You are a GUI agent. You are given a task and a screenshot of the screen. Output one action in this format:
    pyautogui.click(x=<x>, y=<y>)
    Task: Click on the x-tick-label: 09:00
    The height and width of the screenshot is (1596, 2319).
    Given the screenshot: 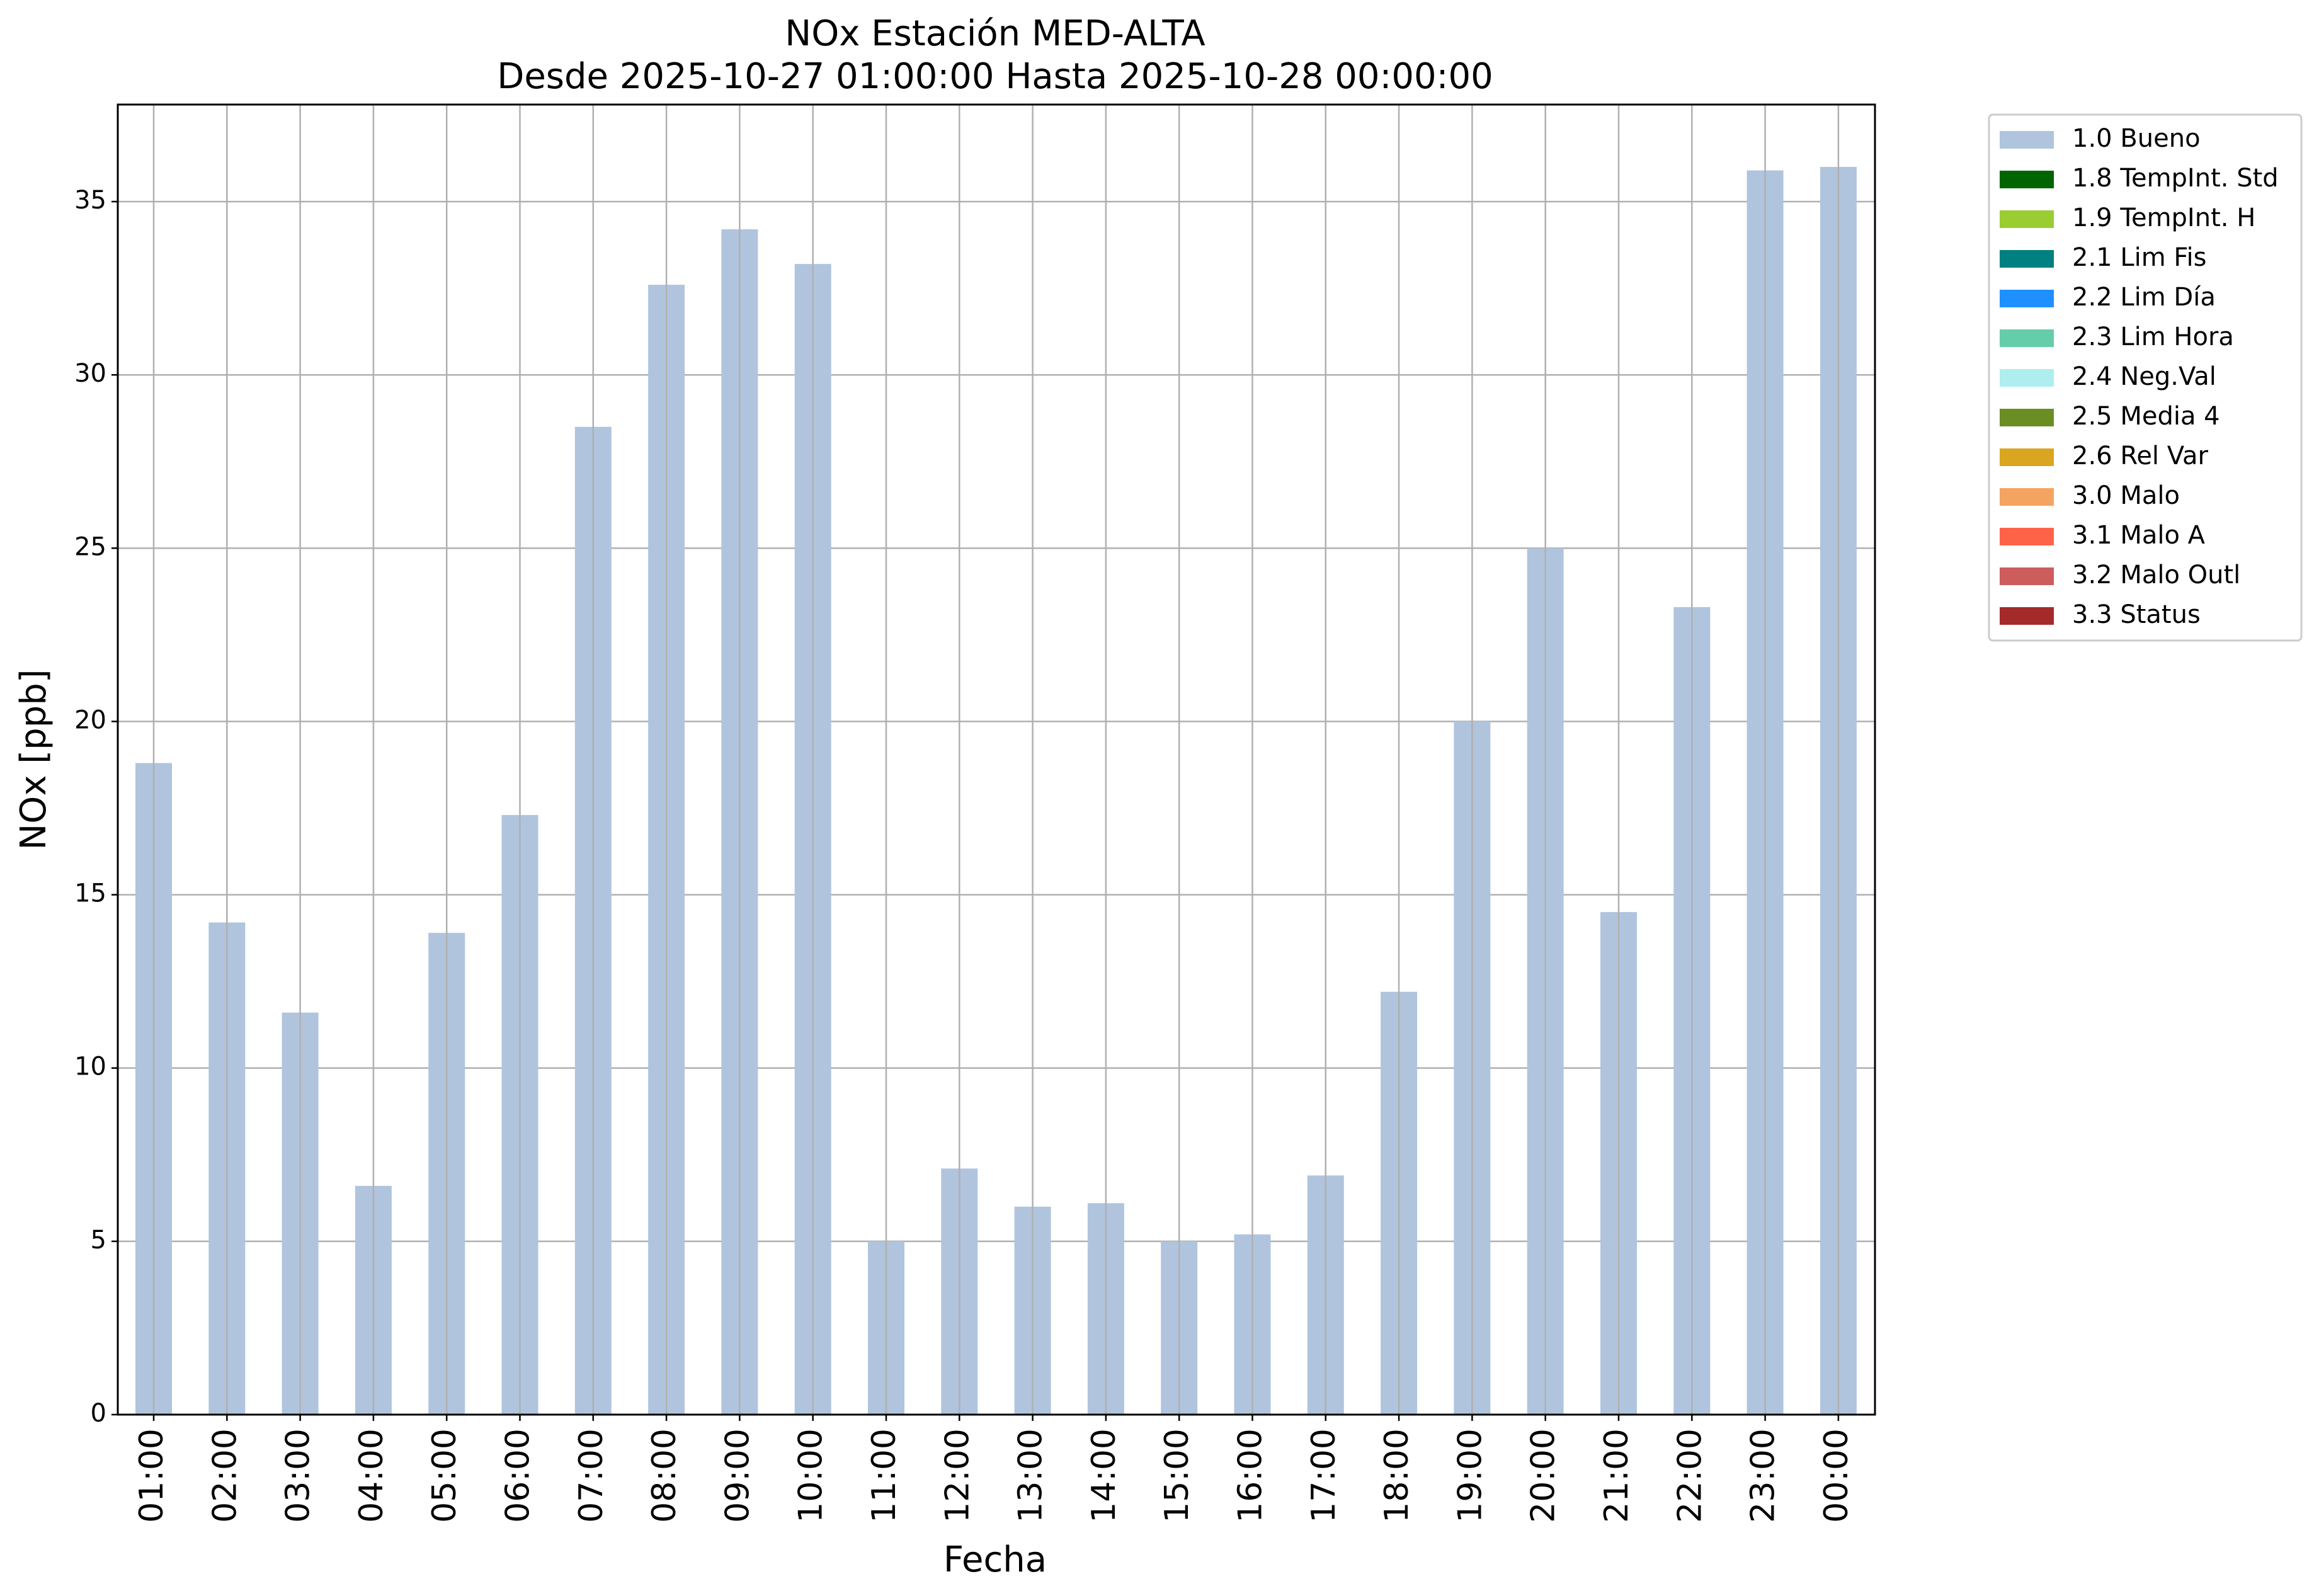 What is the action you would take?
    pyautogui.click(x=737, y=1475)
    